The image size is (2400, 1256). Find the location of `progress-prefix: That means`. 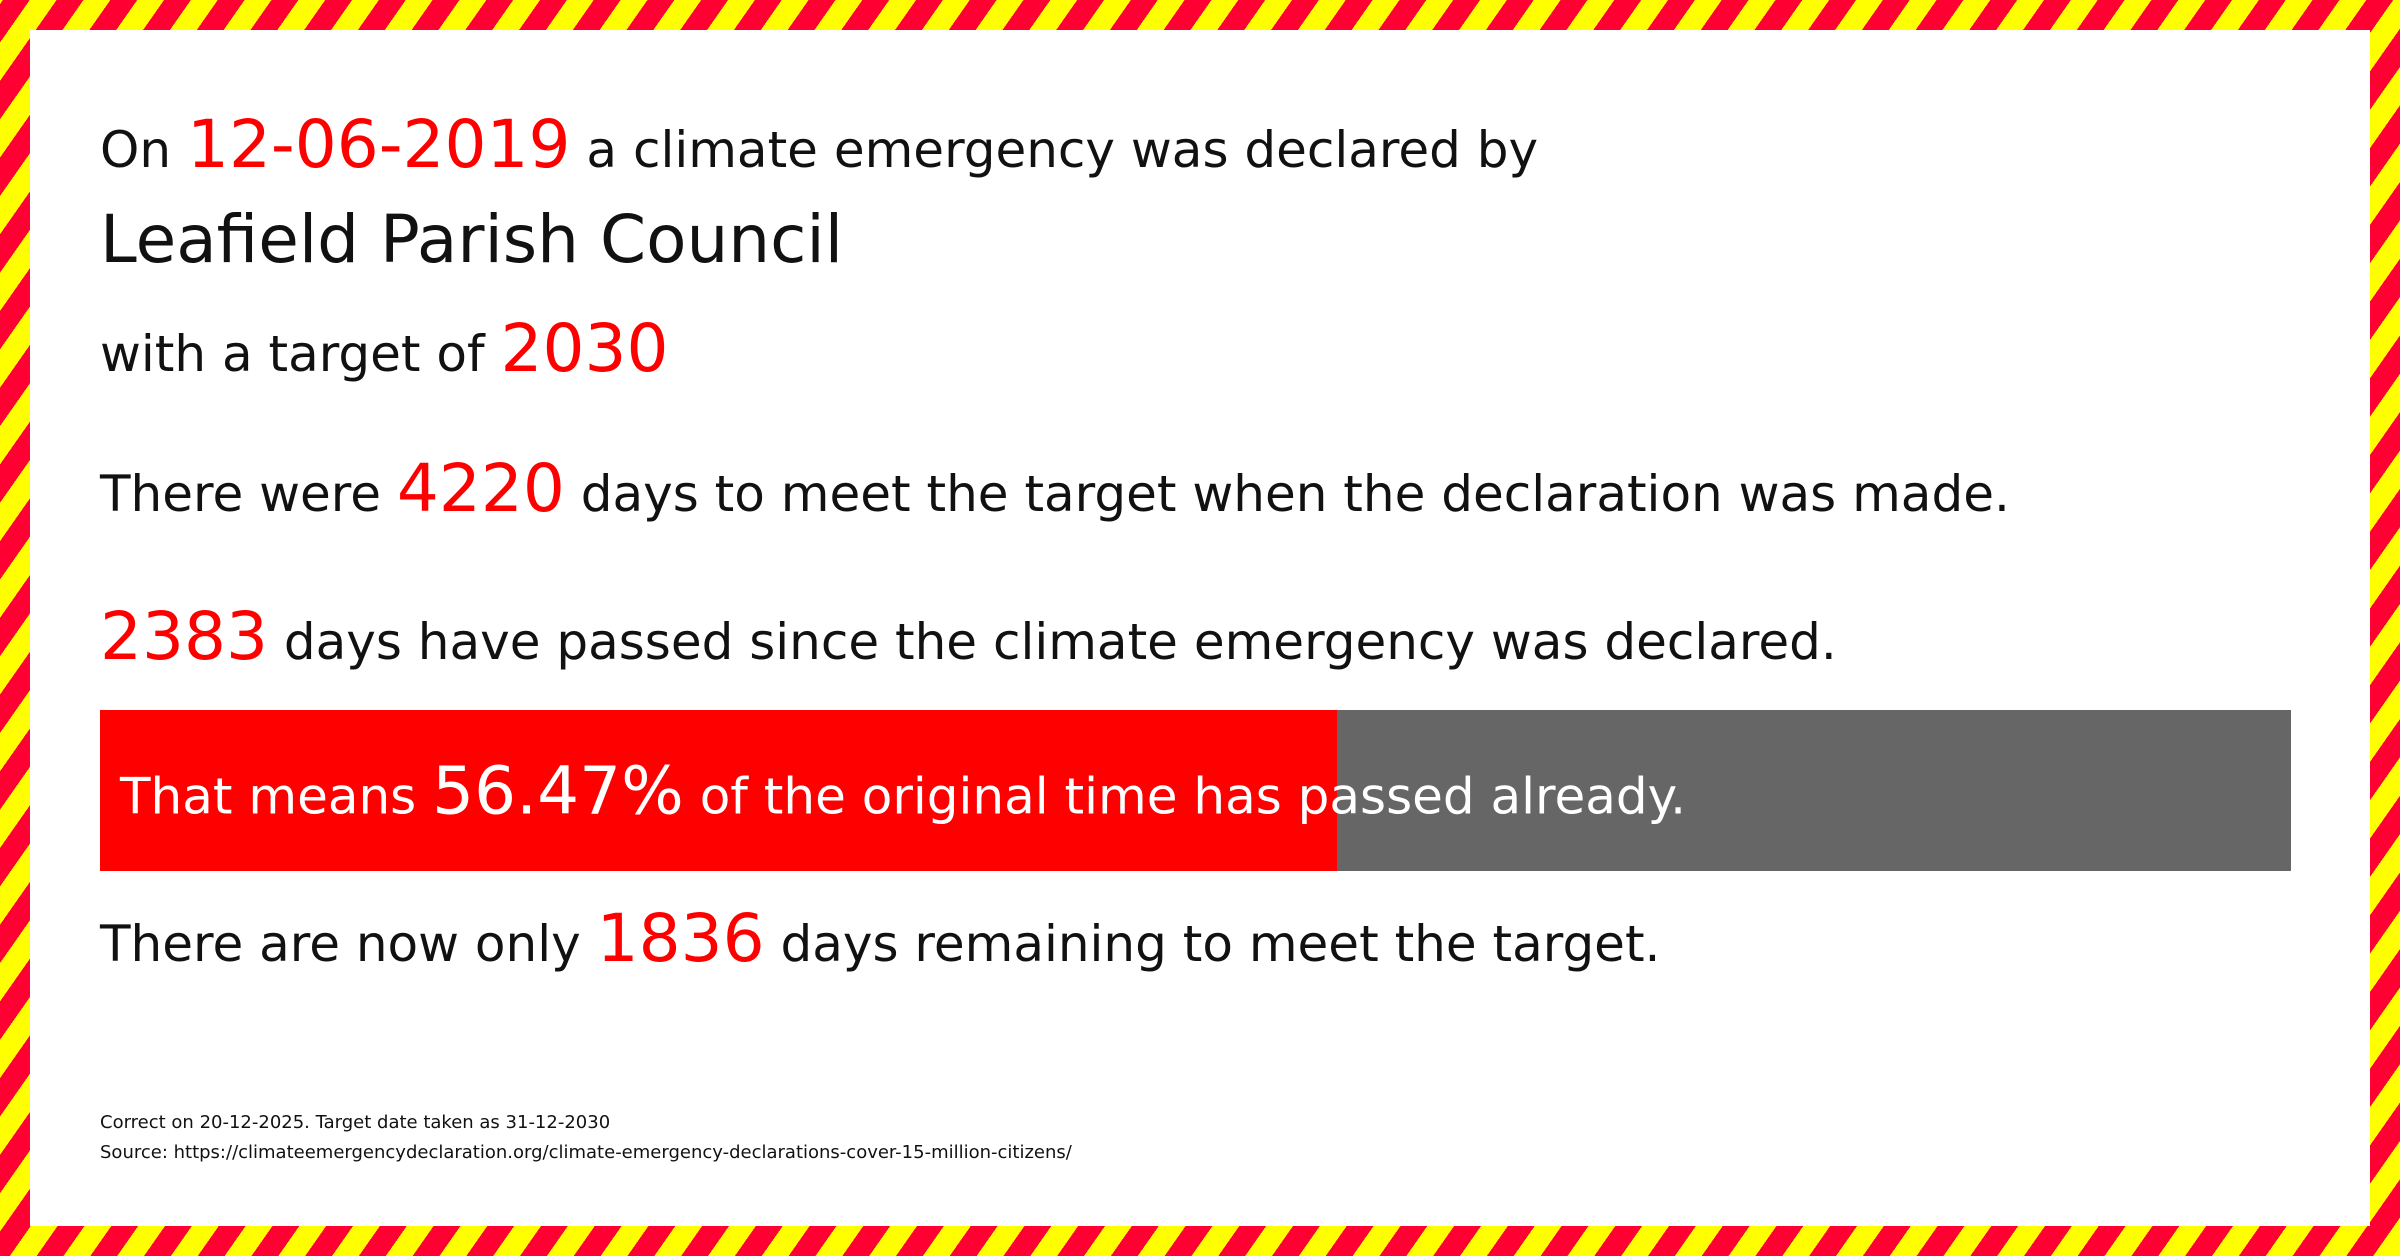

progress-prefix: That means is located at coordinates (268, 796).